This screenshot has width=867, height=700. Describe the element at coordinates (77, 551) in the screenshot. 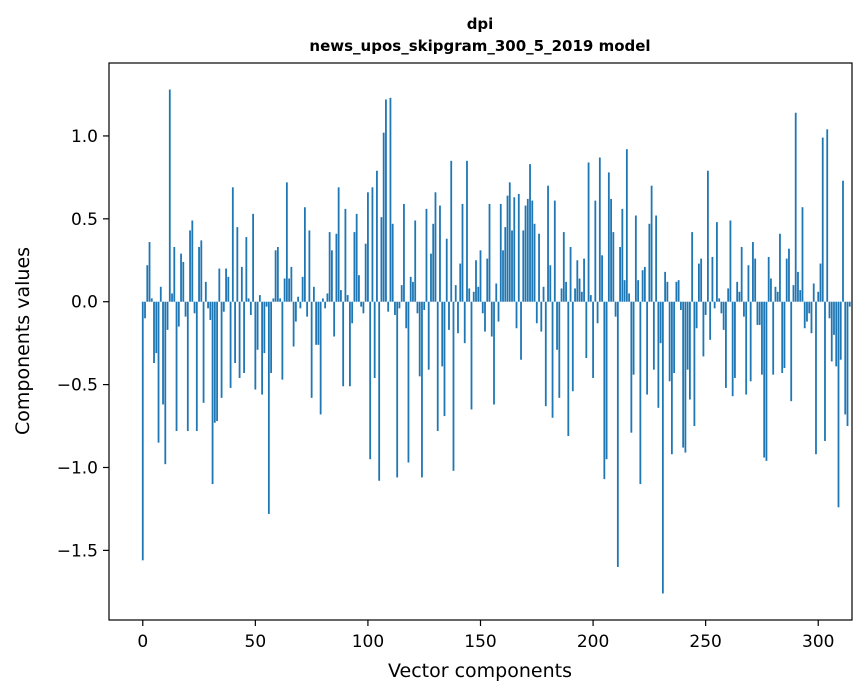

I see `y-tick-label: −1.5` at that location.